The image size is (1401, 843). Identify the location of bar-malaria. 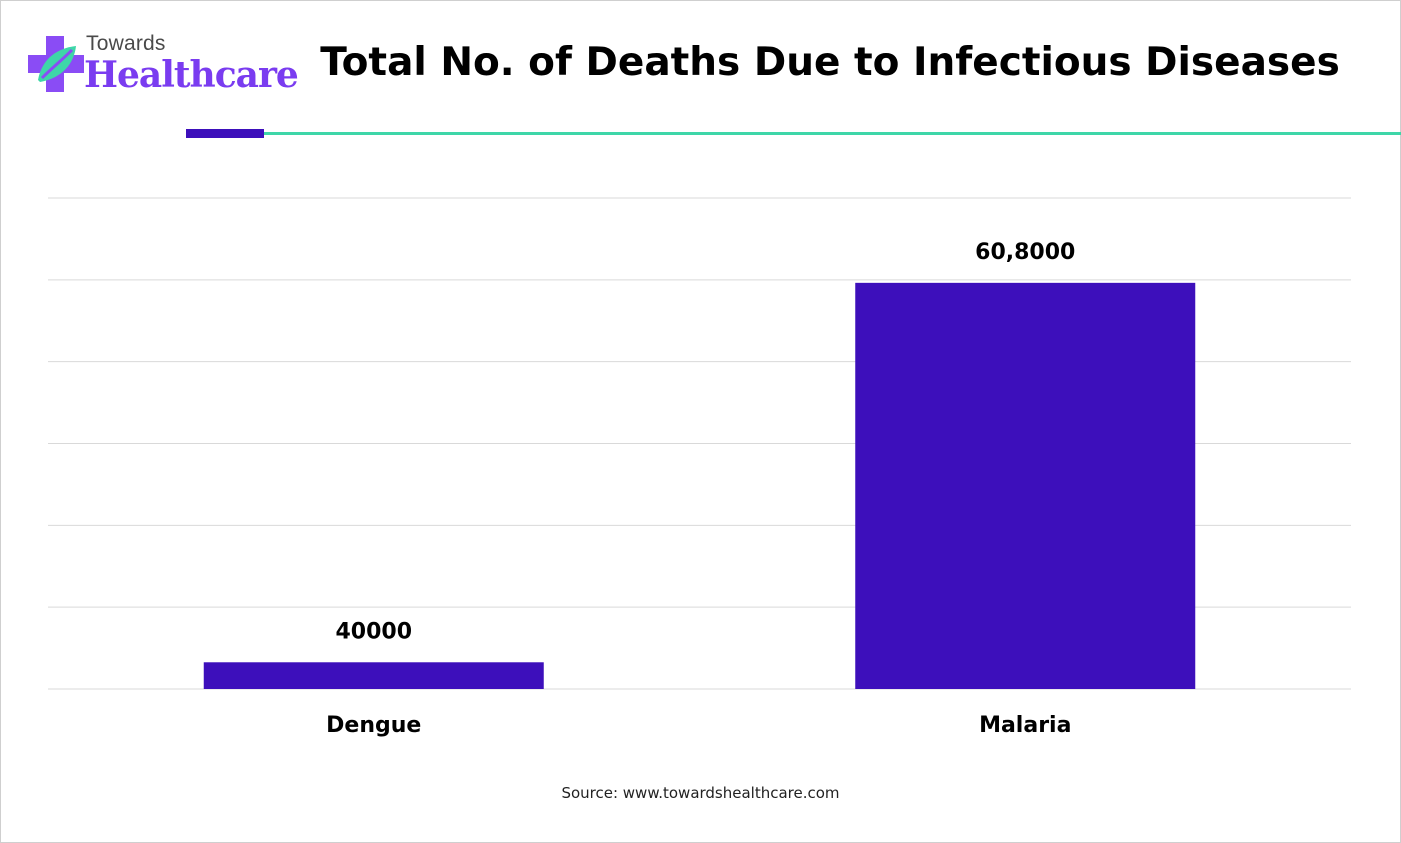
(1025, 485).